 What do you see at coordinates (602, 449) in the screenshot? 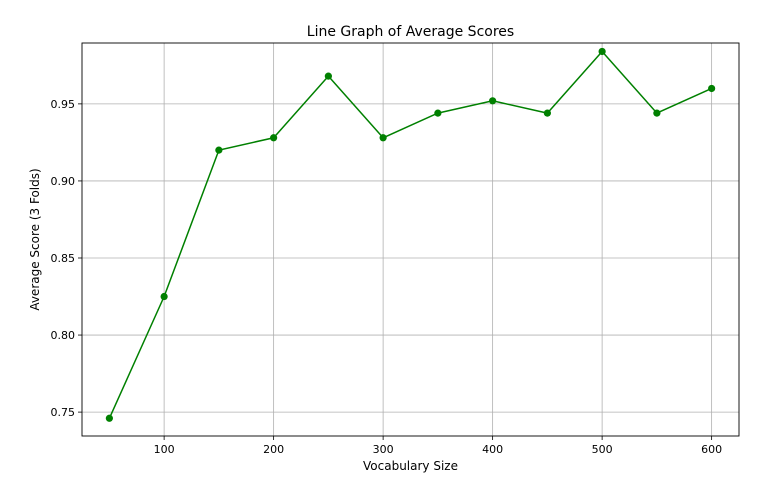
I see `x-tick-label: 500` at bounding box center [602, 449].